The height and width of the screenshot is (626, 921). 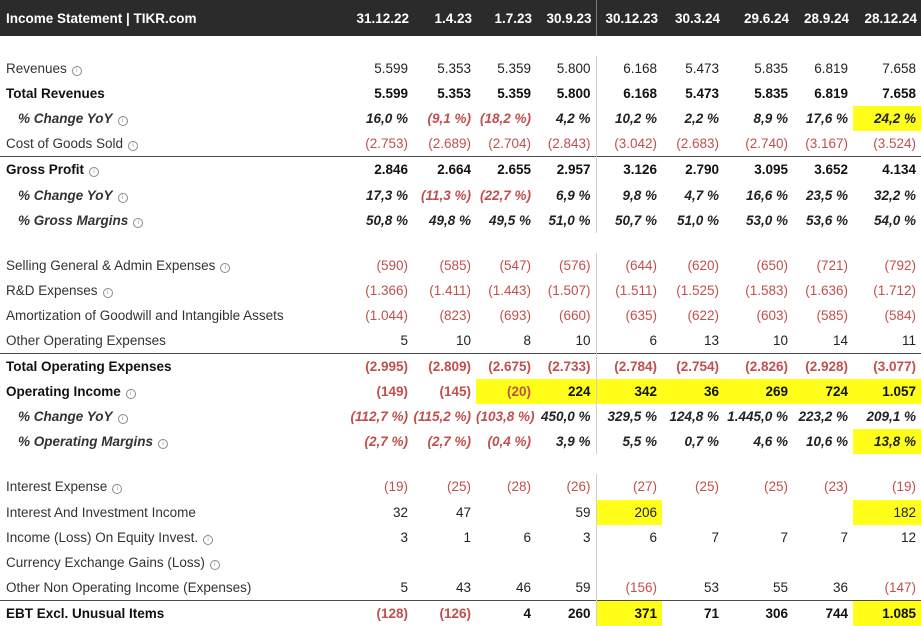 What do you see at coordinates (904, 512) in the screenshot?
I see `value-text: 182` at bounding box center [904, 512].